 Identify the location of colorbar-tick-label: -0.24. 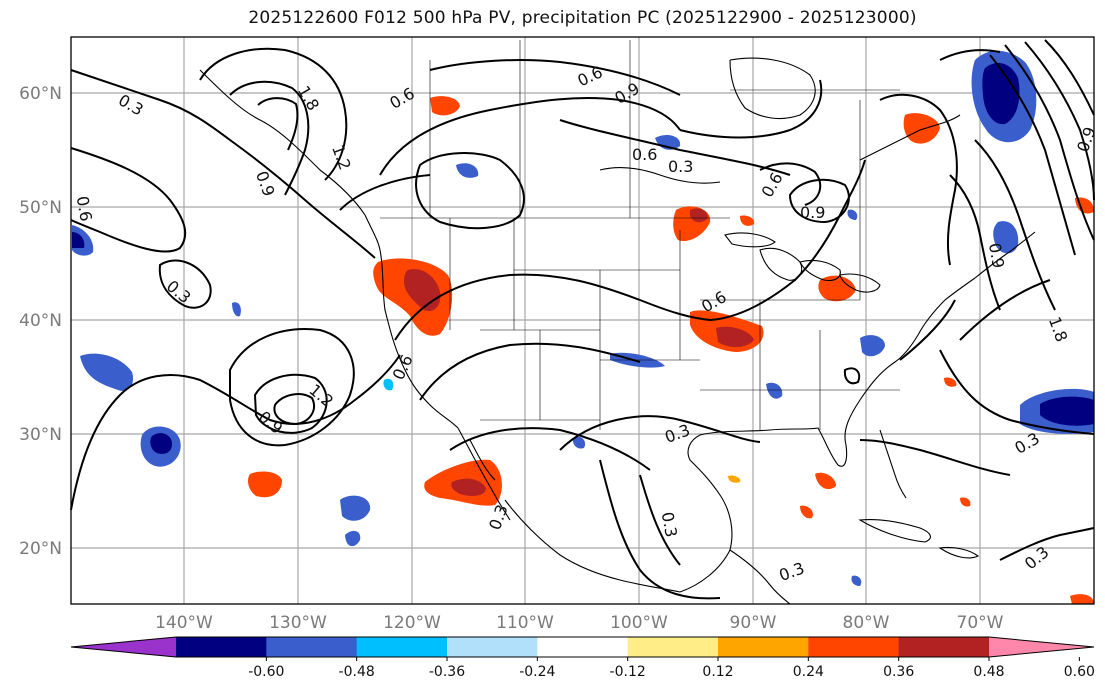
(537, 672).